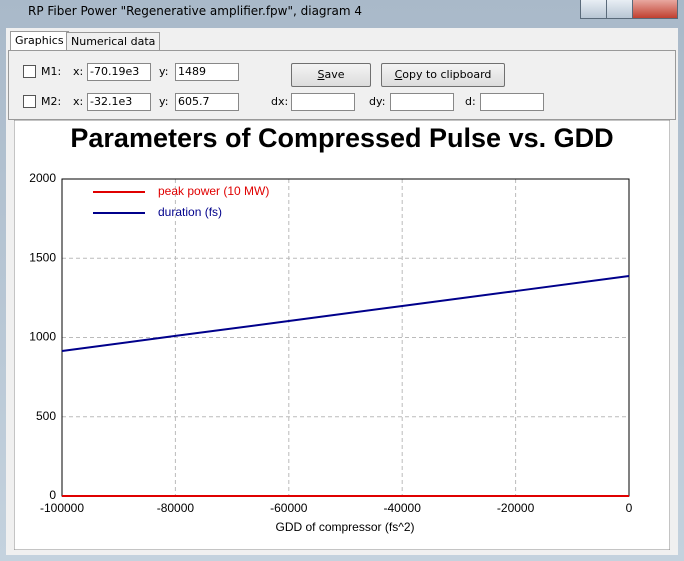 This screenshot has height=561, width=684. I want to click on x-tick-label: 0, so click(629, 508).